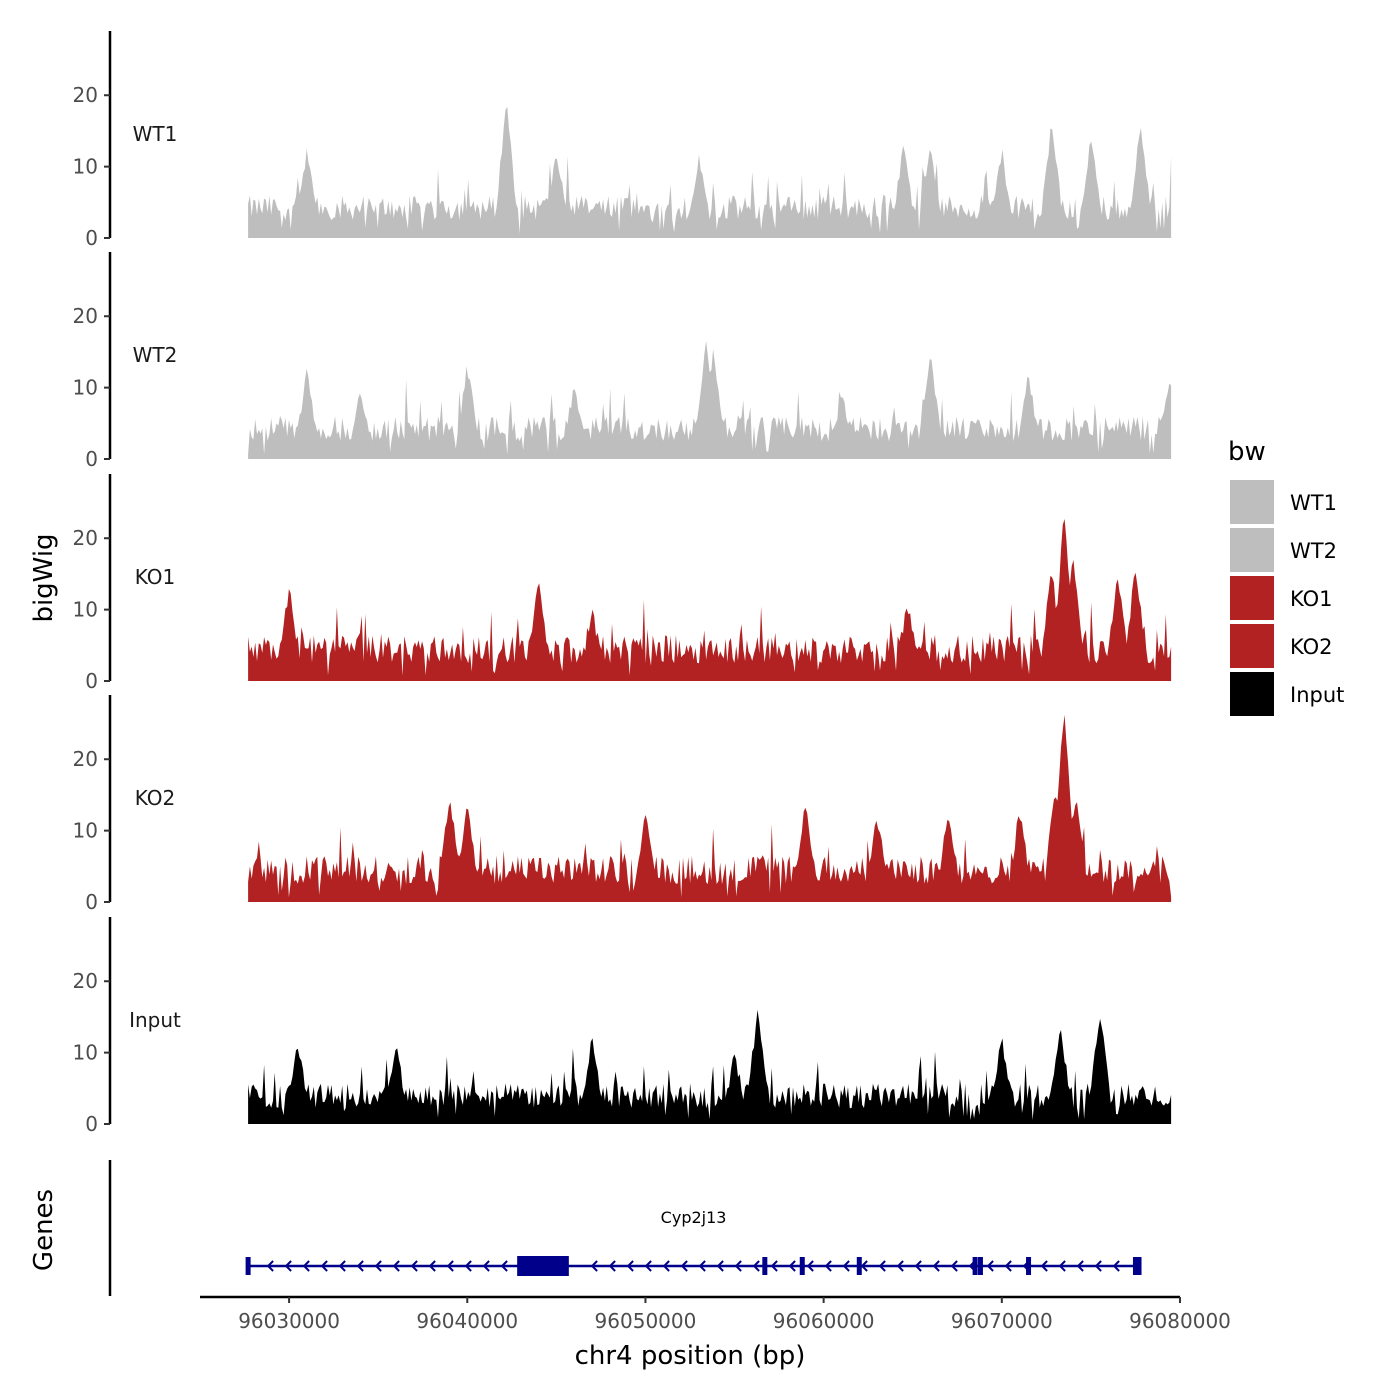 The height and width of the screenshot is (1400, 1400). What do you see at coordinates (710, 1066) in the screenshot?
I see `signal-area-input` at bounding box center [710, 1066].